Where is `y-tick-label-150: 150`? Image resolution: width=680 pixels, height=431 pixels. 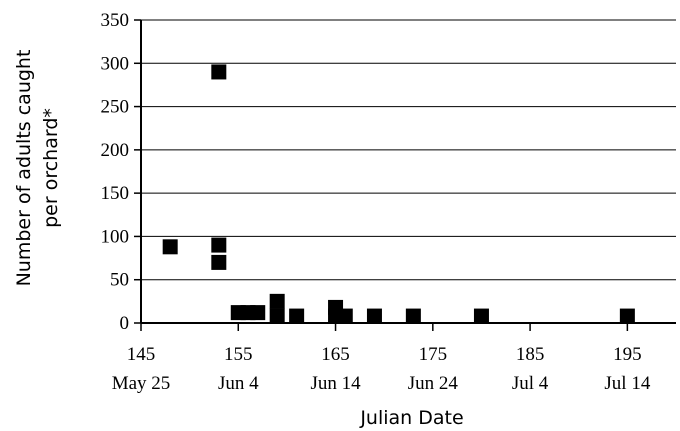 y-tick-label-150: 150 is located at coordinates (115, 193).